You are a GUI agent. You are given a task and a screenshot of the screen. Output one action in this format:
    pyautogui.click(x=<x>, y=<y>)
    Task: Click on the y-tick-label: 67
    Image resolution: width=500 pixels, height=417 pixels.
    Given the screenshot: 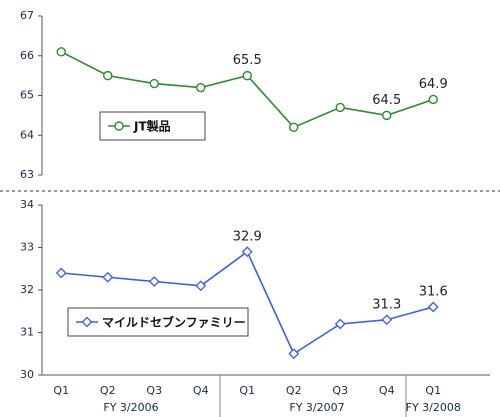 What is the action you would take?
    pyautogui.click(x=27, y=15)
    